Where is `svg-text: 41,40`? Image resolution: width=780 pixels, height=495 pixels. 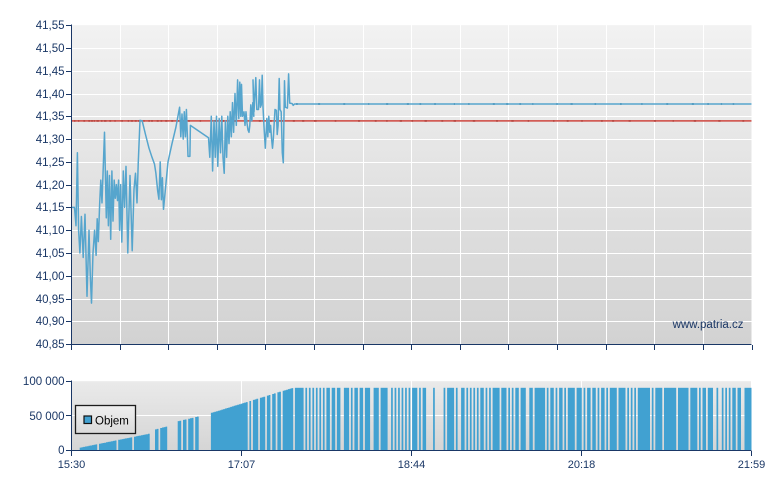
svg-text: 41,40 is located at coordinates (50, 95).